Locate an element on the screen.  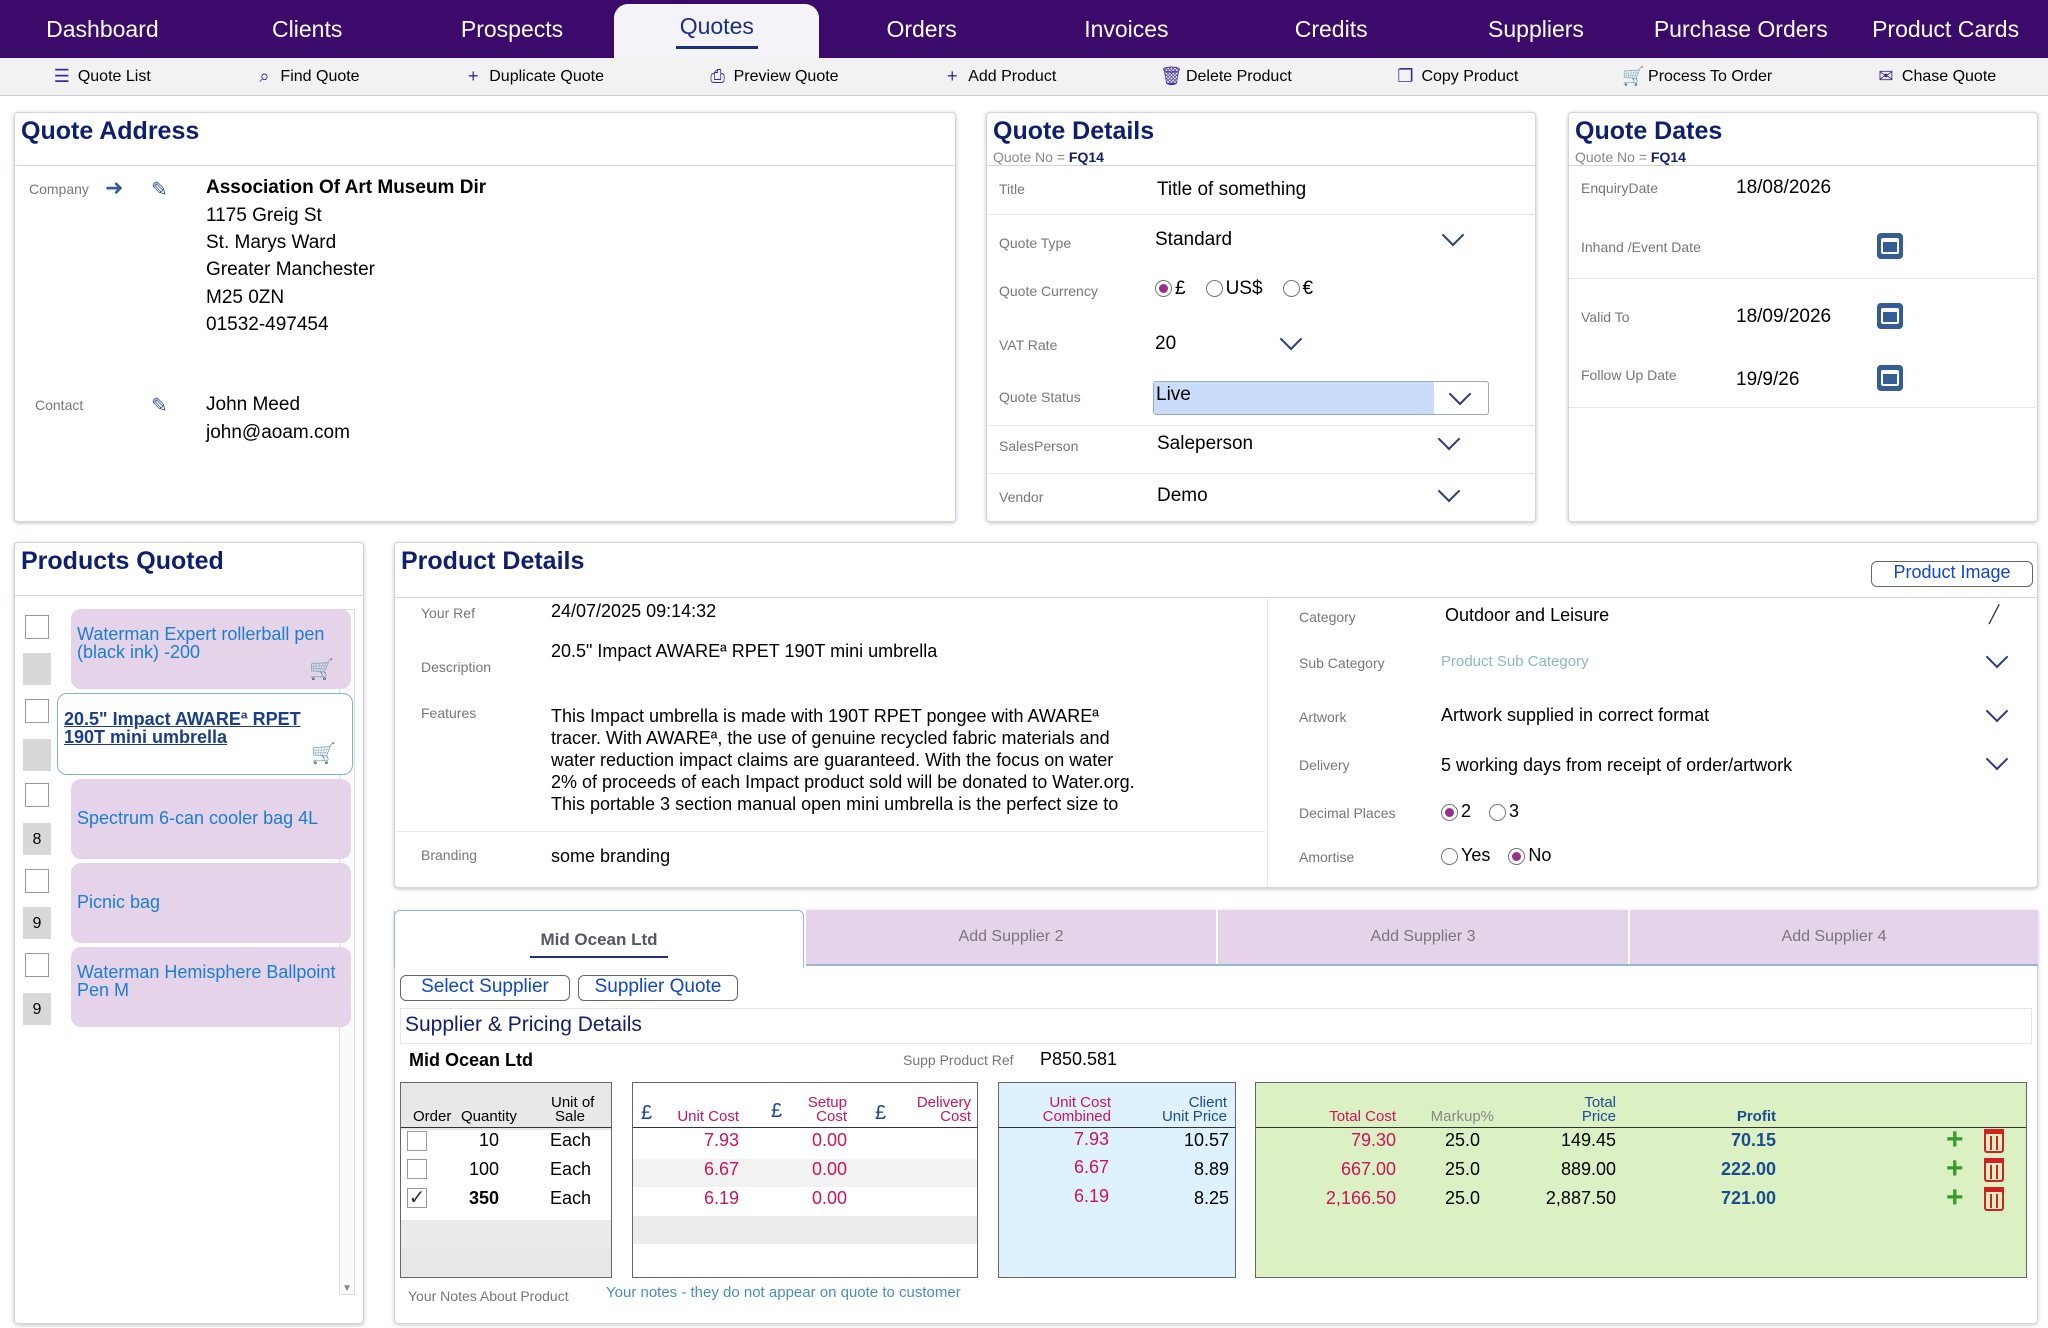
process-to-order-button: 🛒 Process To Order is located at coordinates (1697, 76).